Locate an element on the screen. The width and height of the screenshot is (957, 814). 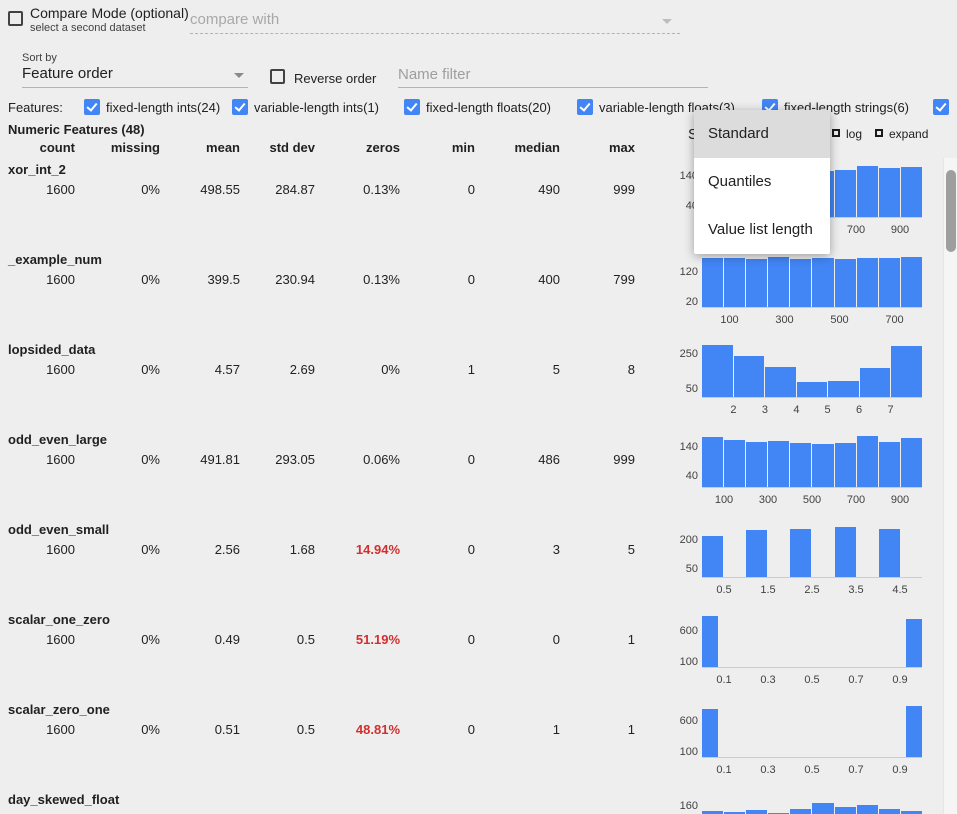
feature-histogram: 160 is located at coordinates (791, 803).